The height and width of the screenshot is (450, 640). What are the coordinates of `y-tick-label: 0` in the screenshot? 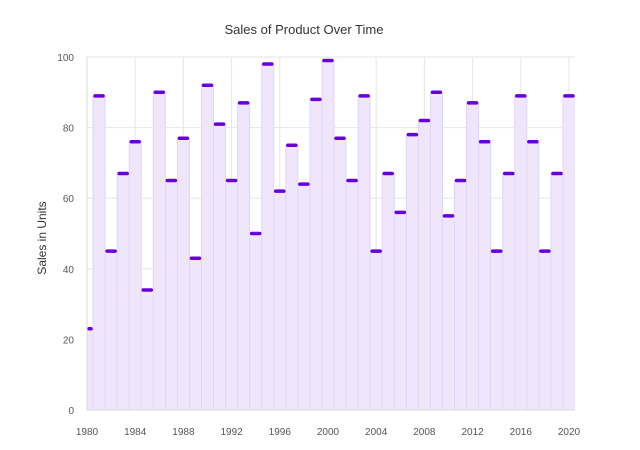 It's located at (71, 411).